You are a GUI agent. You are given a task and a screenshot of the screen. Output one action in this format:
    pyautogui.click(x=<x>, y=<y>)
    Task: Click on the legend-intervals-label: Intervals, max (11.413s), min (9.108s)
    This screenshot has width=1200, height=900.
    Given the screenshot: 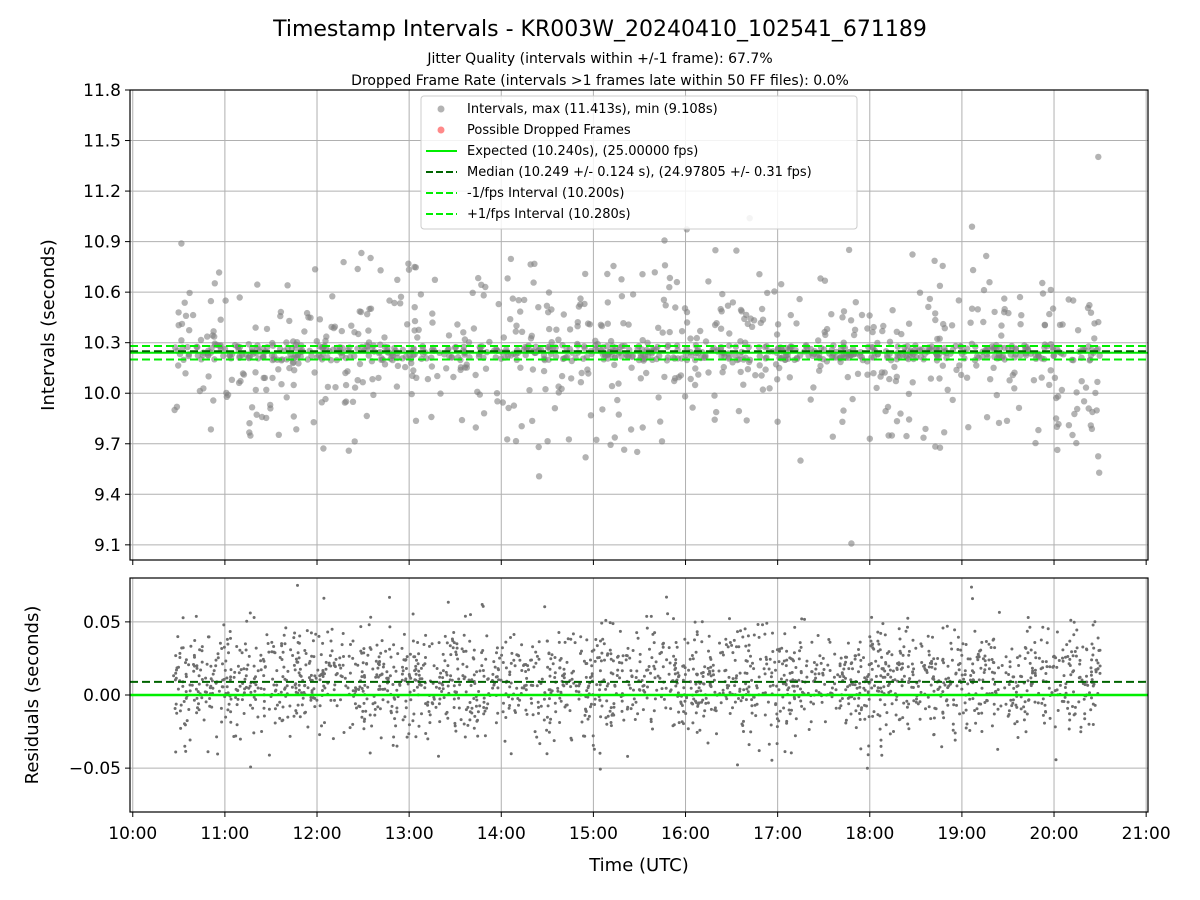 What is the action you would take?
    pyautogui.click(x=592, y=109)
    